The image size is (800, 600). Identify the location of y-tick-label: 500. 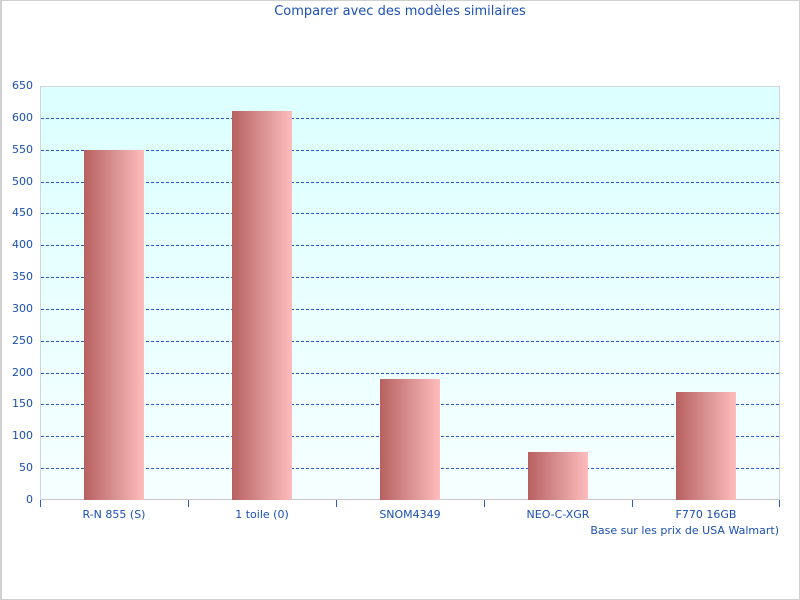
(22, 181).